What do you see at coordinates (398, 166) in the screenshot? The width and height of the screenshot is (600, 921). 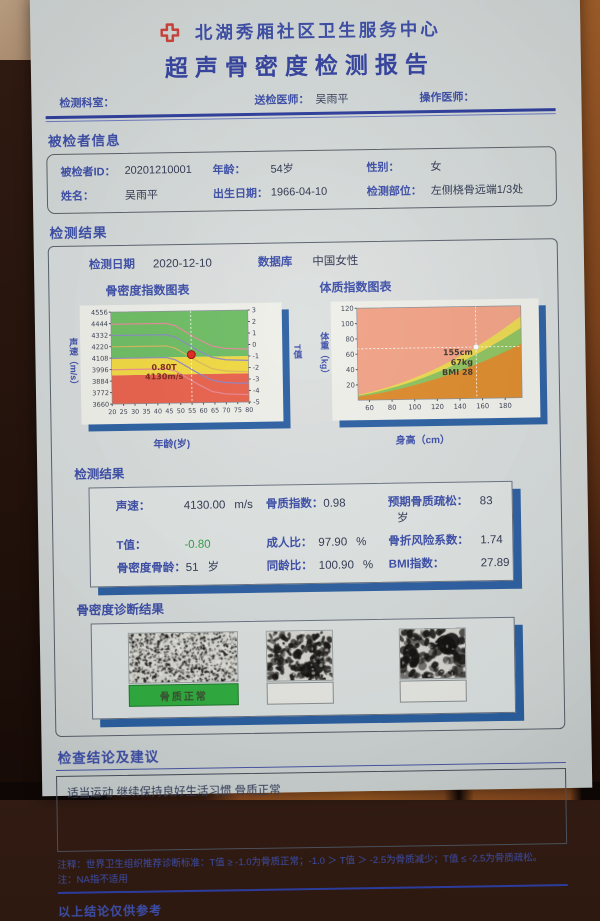 I see `patient-field-label: 性别：` at bounding box center [398, 166].